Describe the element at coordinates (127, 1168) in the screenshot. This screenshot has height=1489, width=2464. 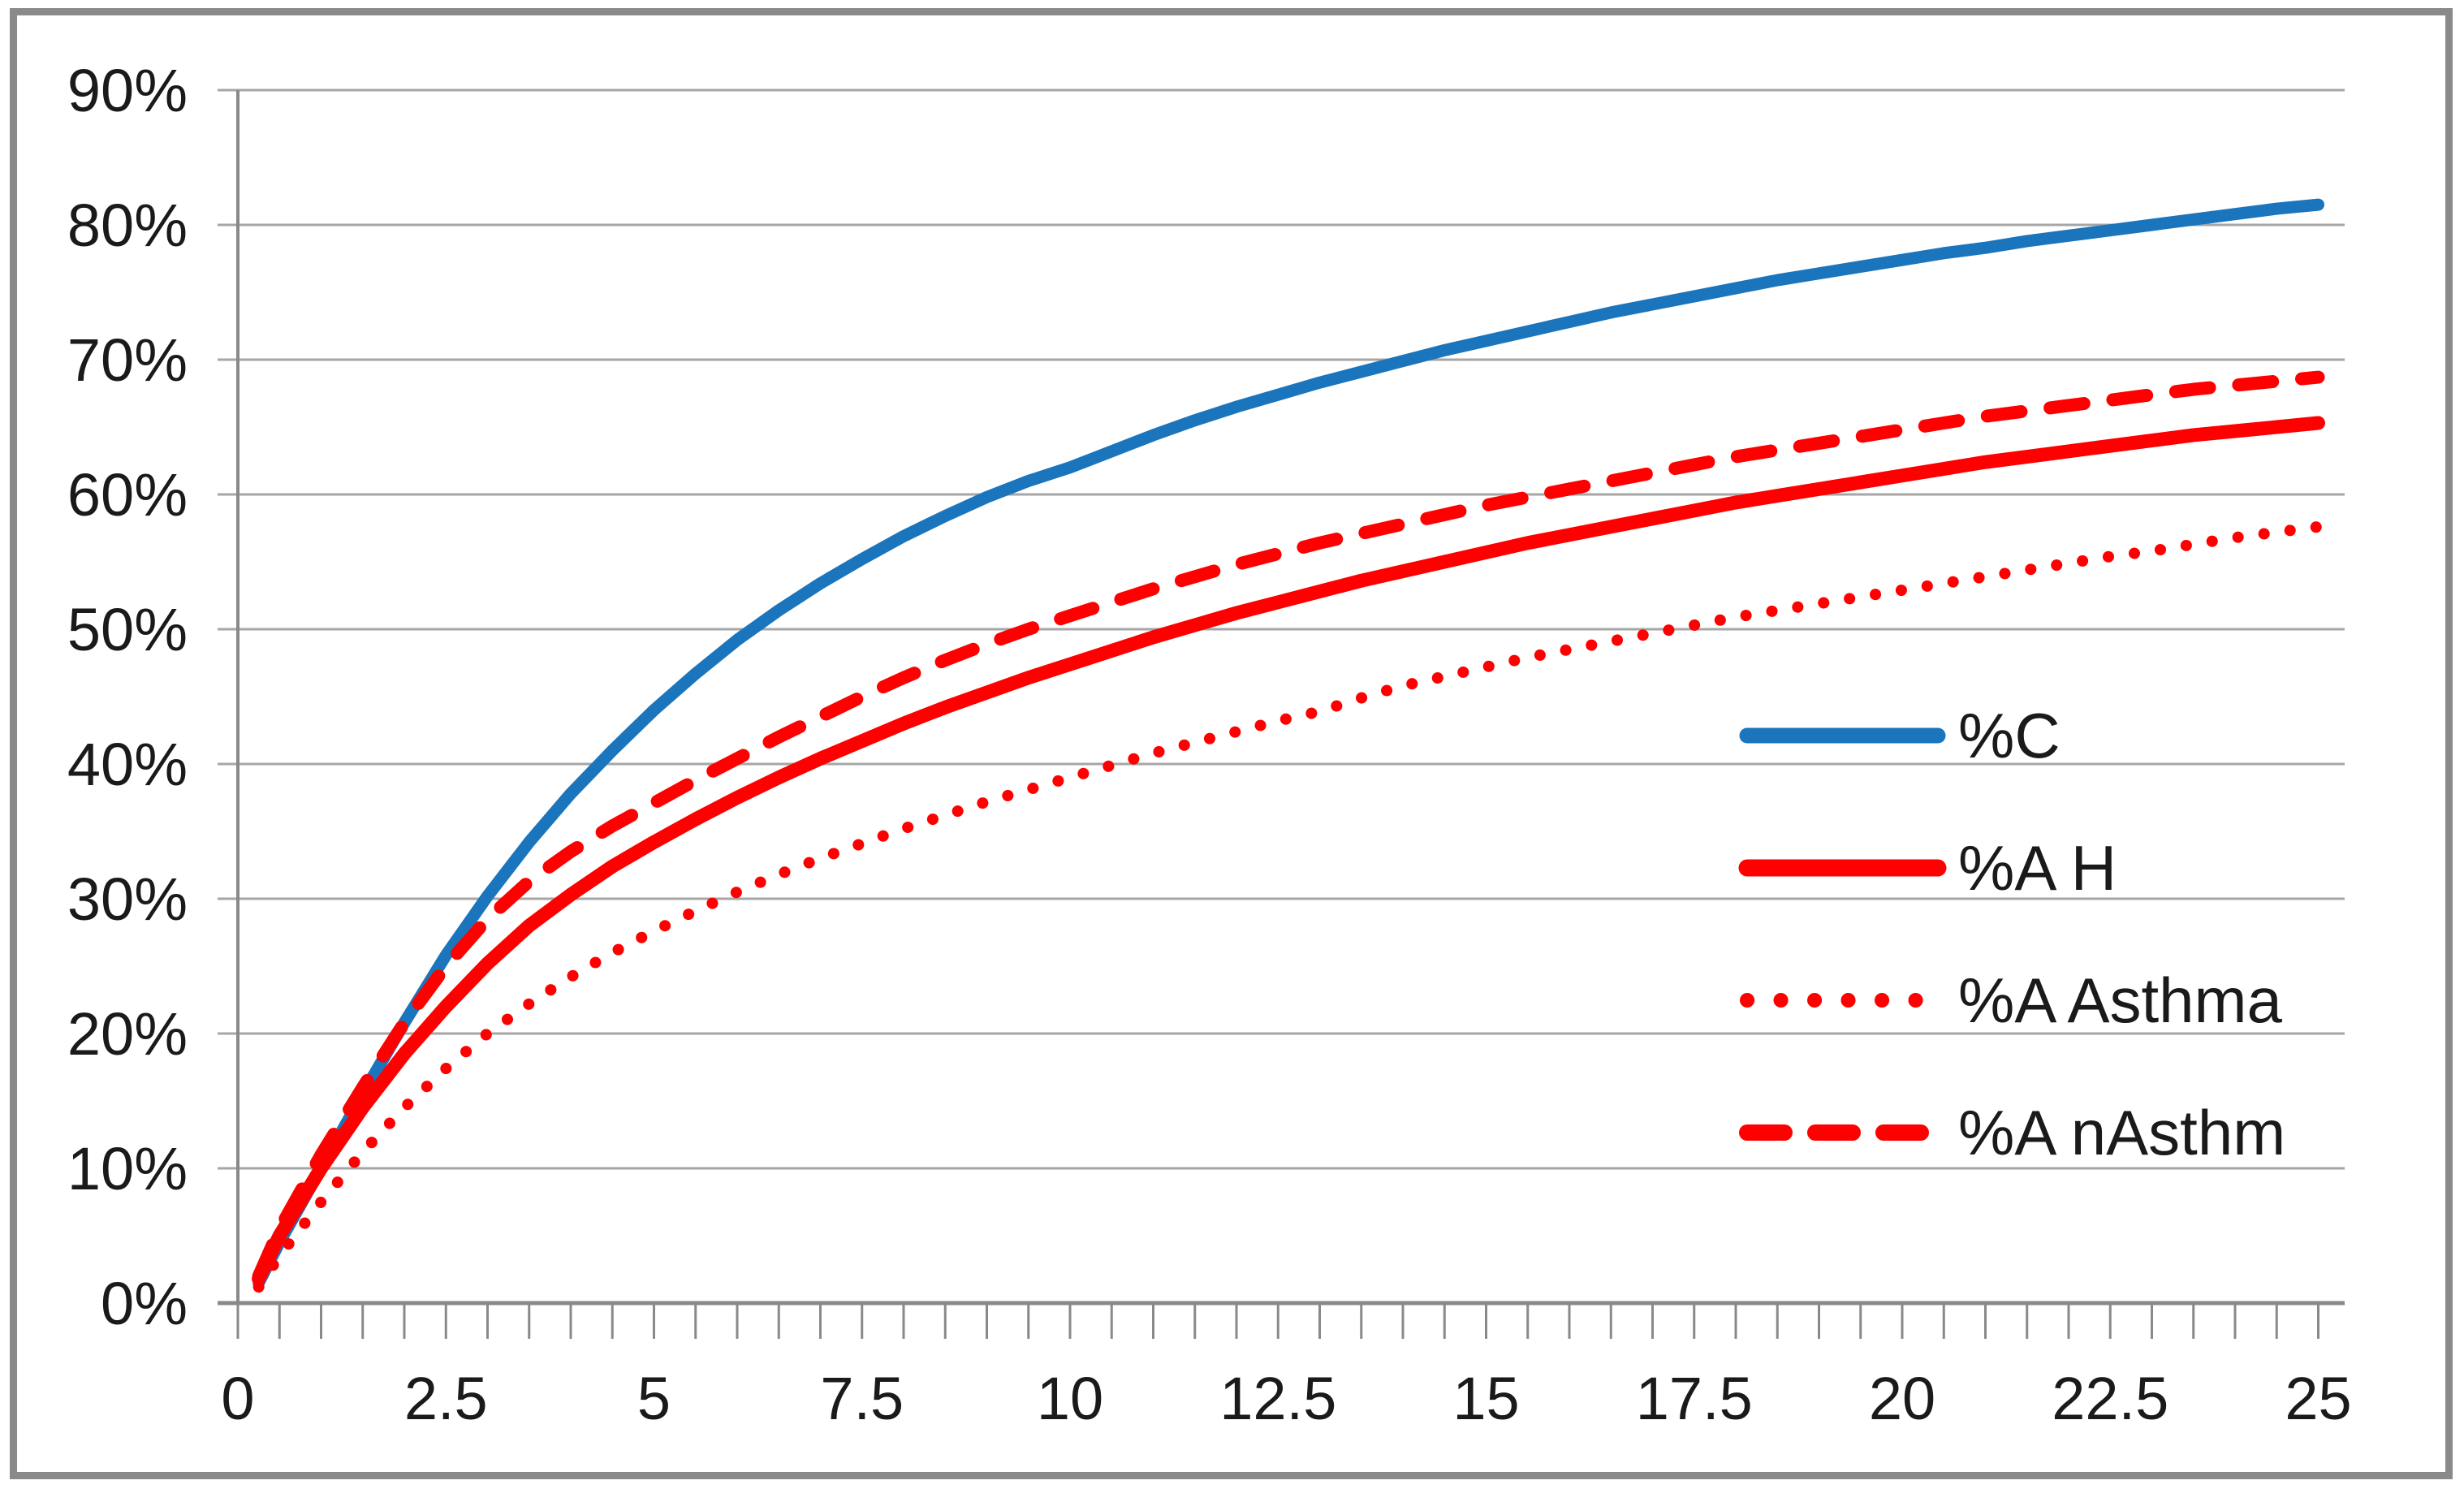
I see `y-tick-label-10%: 10%` at that location.